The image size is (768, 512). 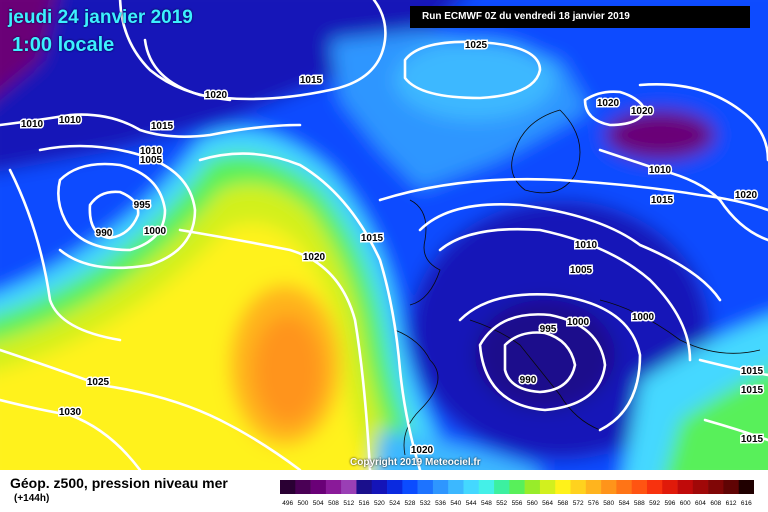 I want to click on isobar-1005-trough, so click(x=565, y=294).